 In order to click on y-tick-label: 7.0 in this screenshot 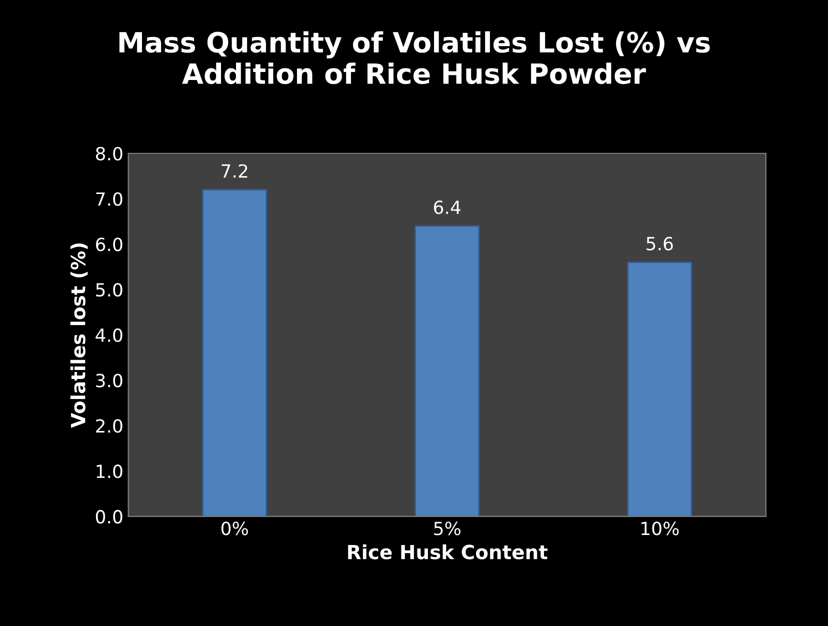, I will do `click(109, 199)`.